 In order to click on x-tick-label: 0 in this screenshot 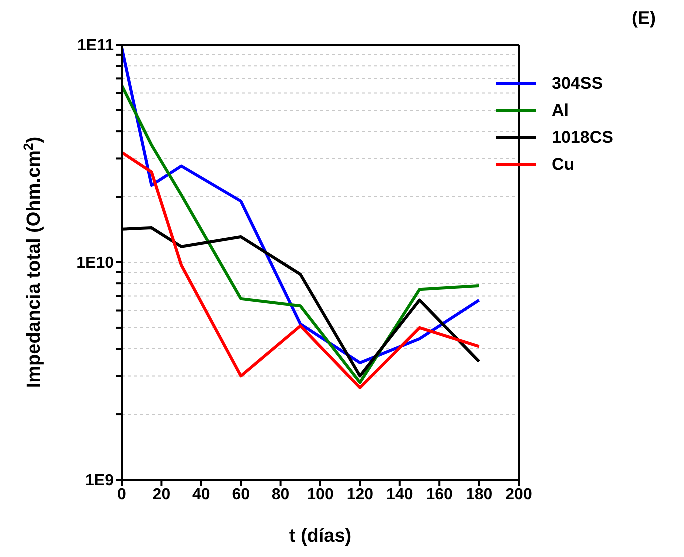, I will do `click(122, 495)`.